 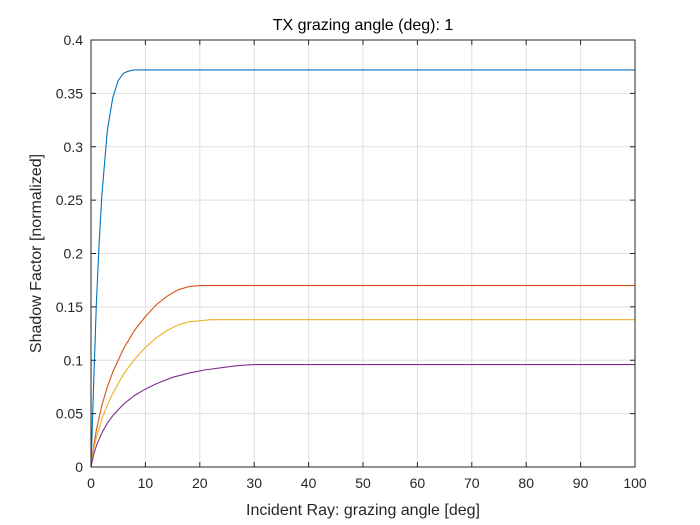 I want to click on y-tick-label: 0.15, so click(x=69, y=307).